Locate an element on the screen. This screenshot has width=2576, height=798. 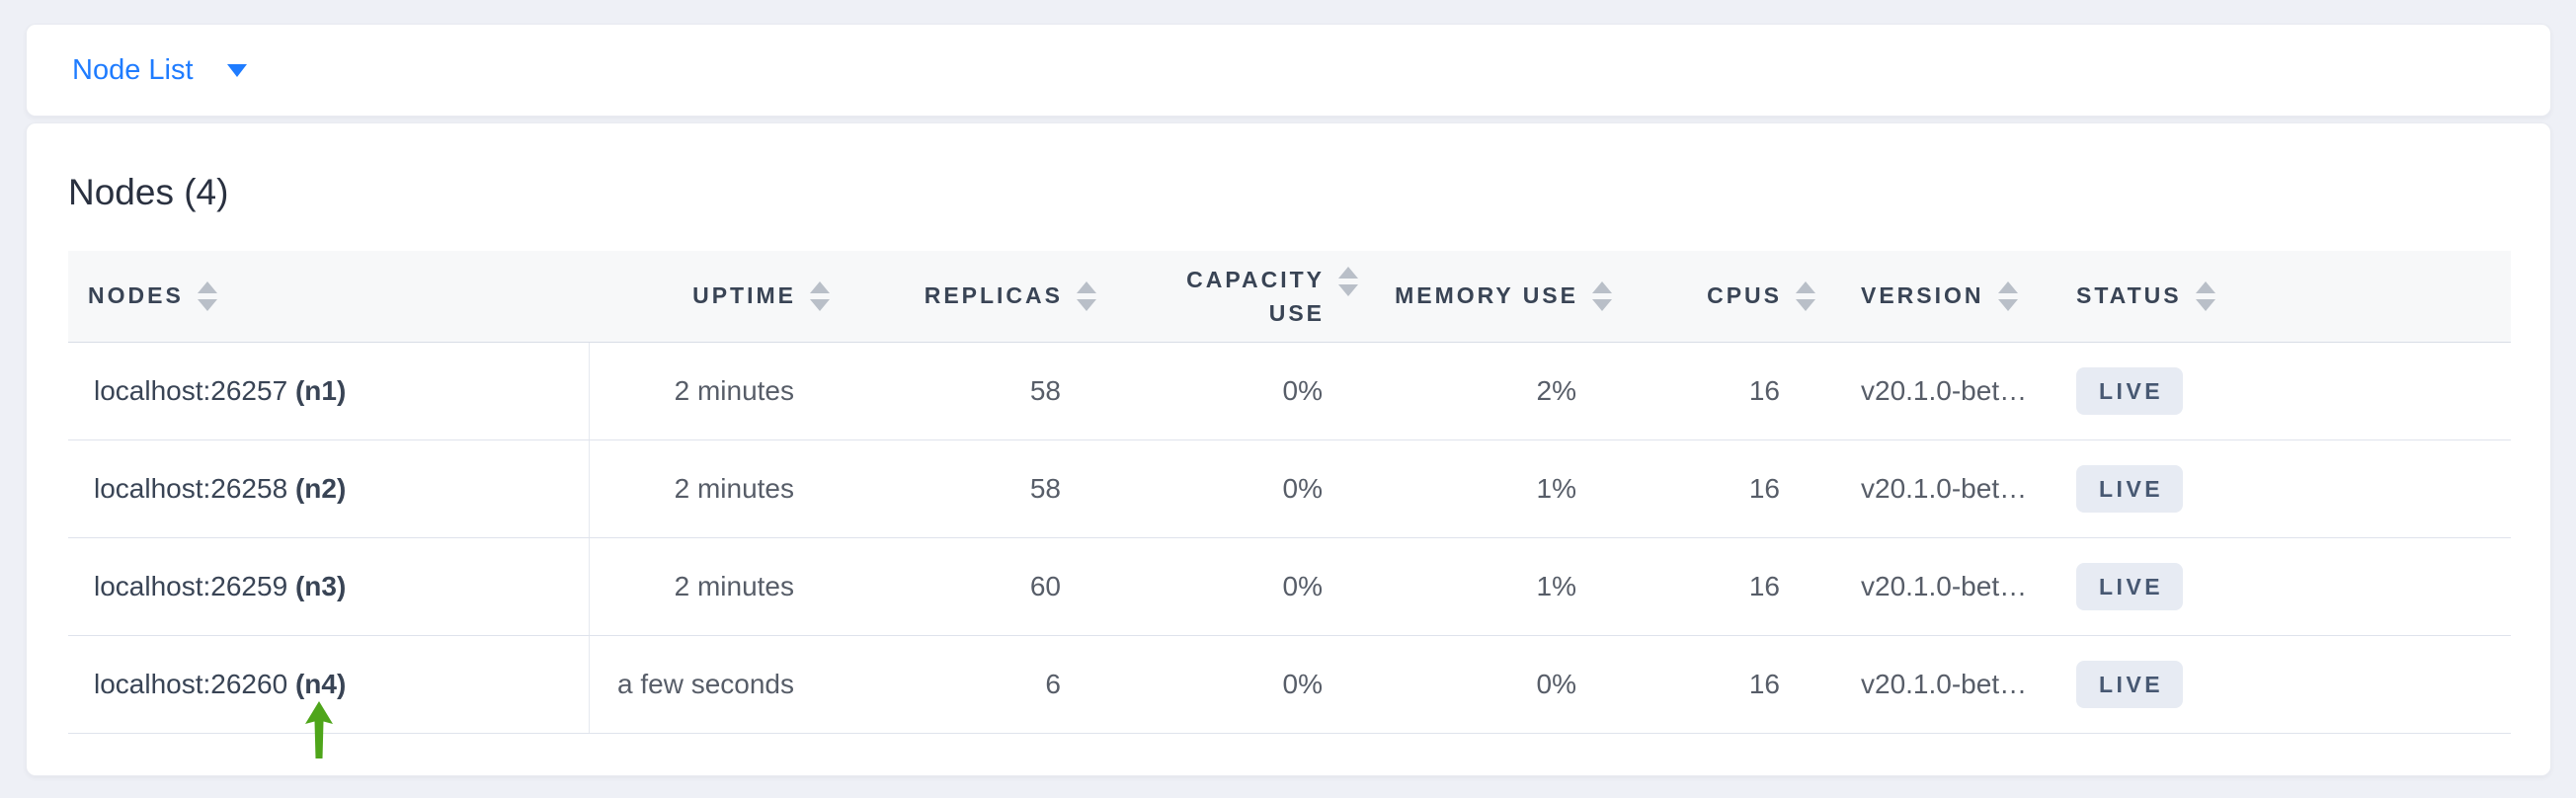
node-address-cell: localhost:26257 (n1) is located at coordinates (329, 391).